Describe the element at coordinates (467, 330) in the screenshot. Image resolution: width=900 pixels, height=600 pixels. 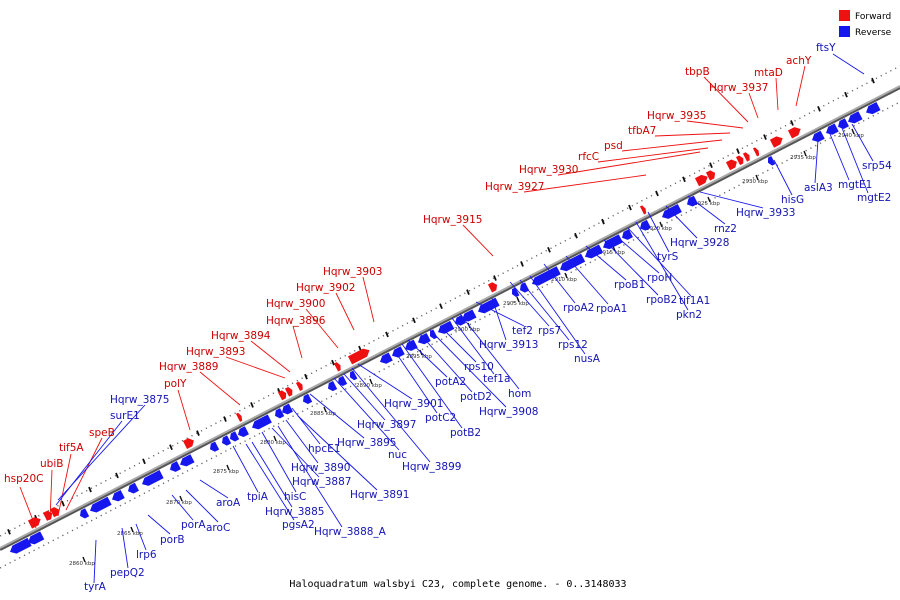
I see `tick-label: 2900 kbp` at that location.